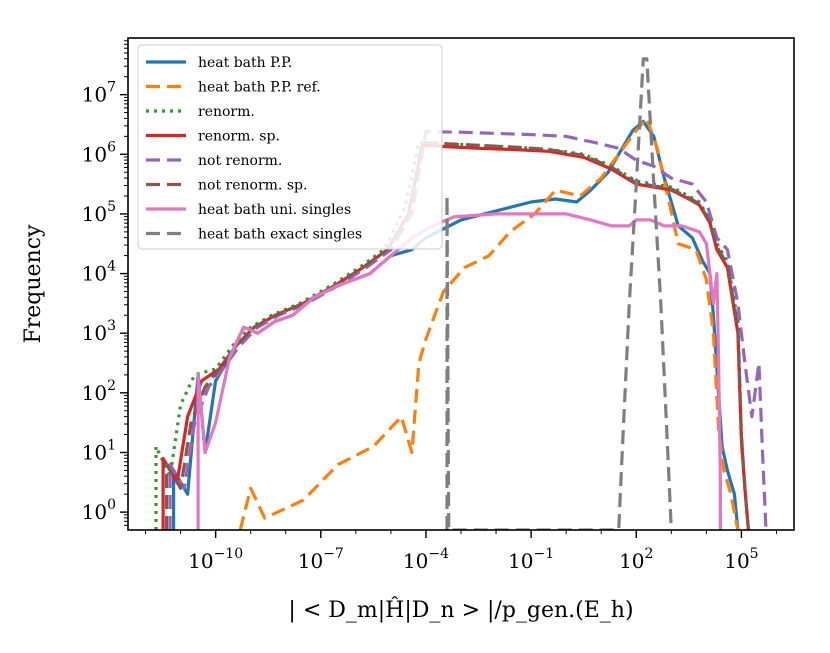 The image size is (830, 653). What do you see at coordinates (531, 559) in the screenshot?
I see `x-tick-label: 10⁻¹` at bounding box center [531, 559].